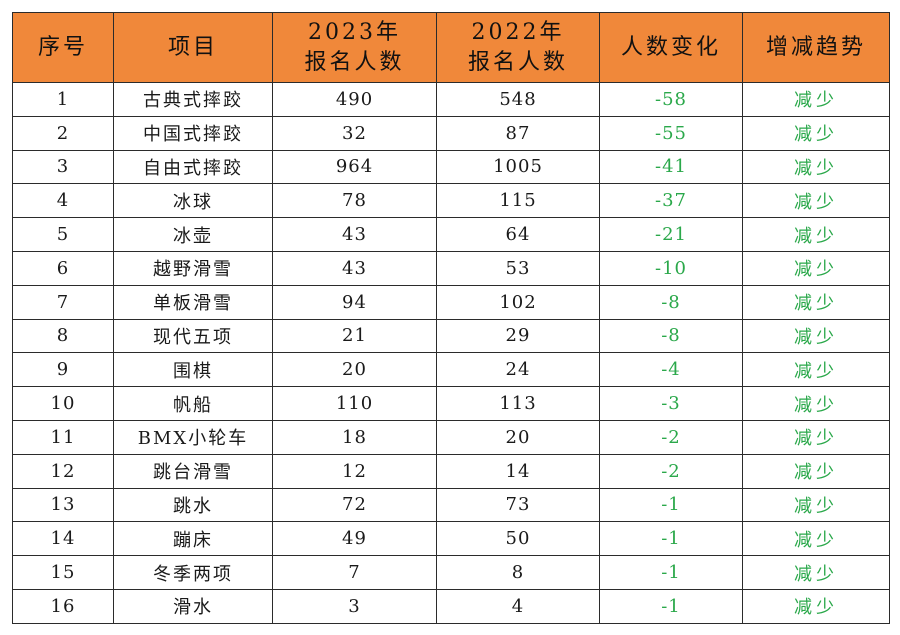  Describe the element at coordinates (518, 268) in the screenshot. I see `cell-count-2022: 53` at that location.